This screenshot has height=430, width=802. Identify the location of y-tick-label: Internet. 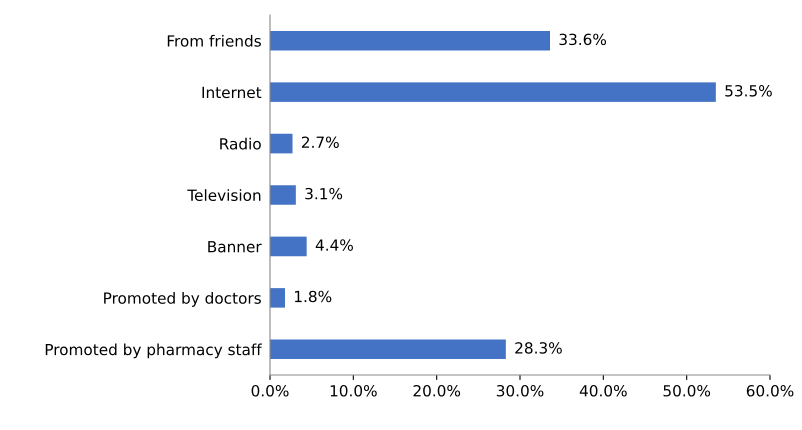
(232, 92).